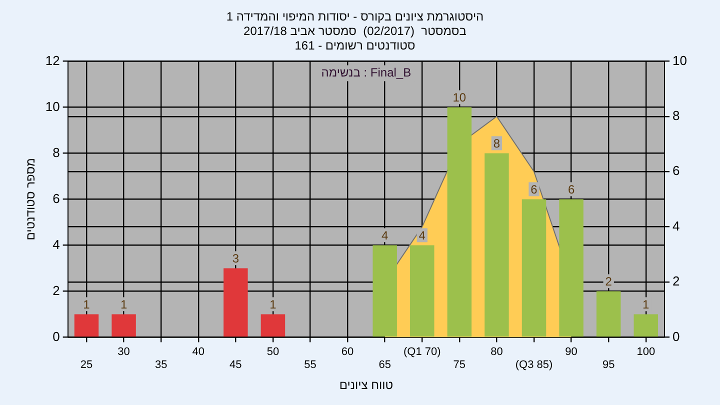 This screenshot has height=405, width=720. Describe the element at coordinates (236, 259) in the screenshot. I see `data-label: 3` at that location.